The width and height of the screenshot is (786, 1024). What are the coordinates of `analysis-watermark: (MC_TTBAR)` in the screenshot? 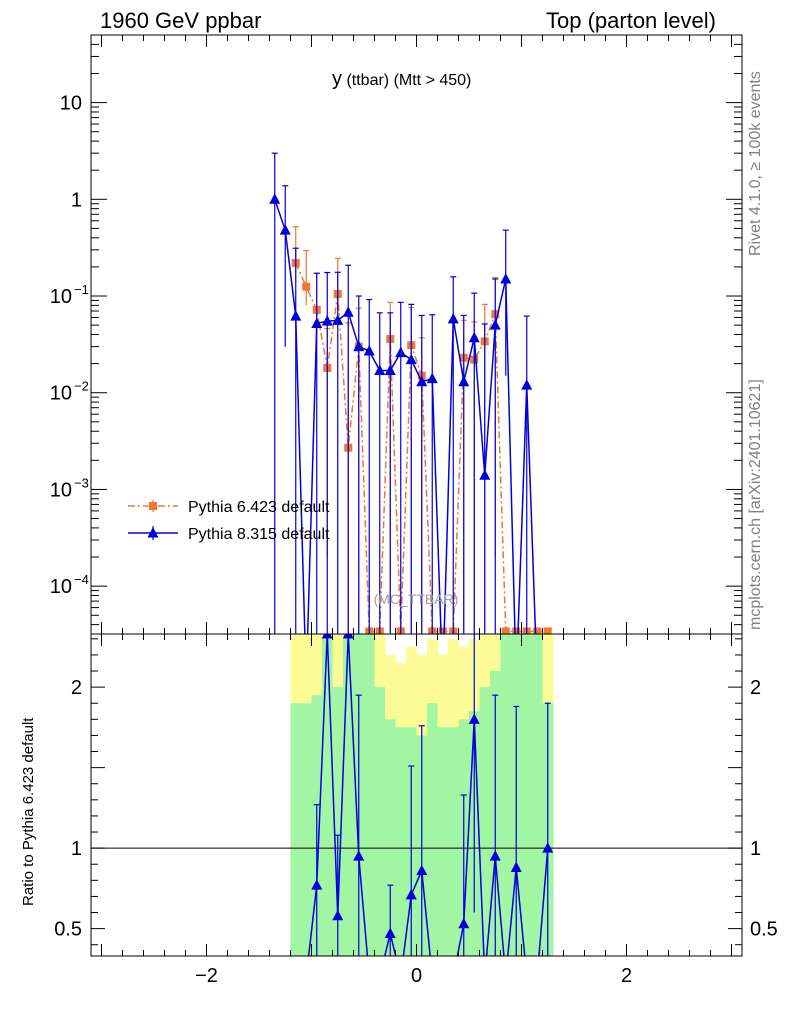 It's located at (416, 599).